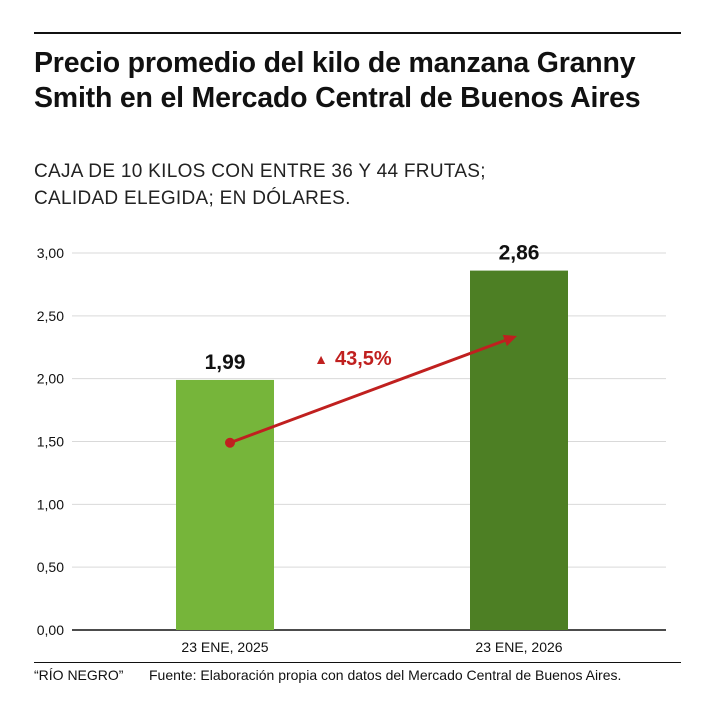  What do you see at coordinates (357, 33) in the screenshot?
I see `top-rule` at bounding box center [357, 33].